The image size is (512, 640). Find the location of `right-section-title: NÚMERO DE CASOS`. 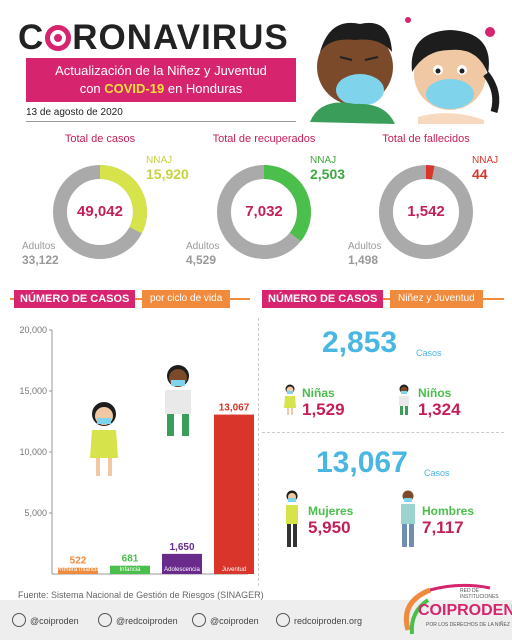

right-section-title: NÚMERO DE CASOS is located at coordinates (323, 299).